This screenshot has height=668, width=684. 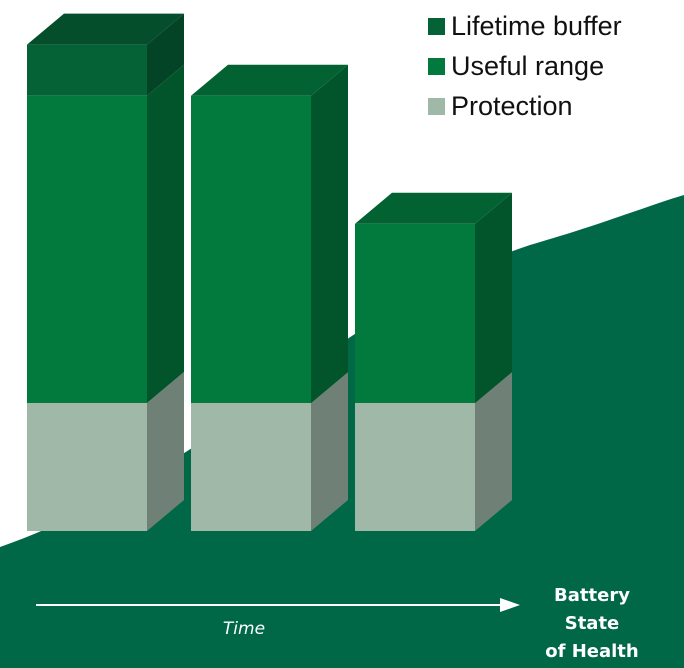 I want to click on legend-item-lifetime-buffer: Lifetime buffer, so click(x=525, y=26).